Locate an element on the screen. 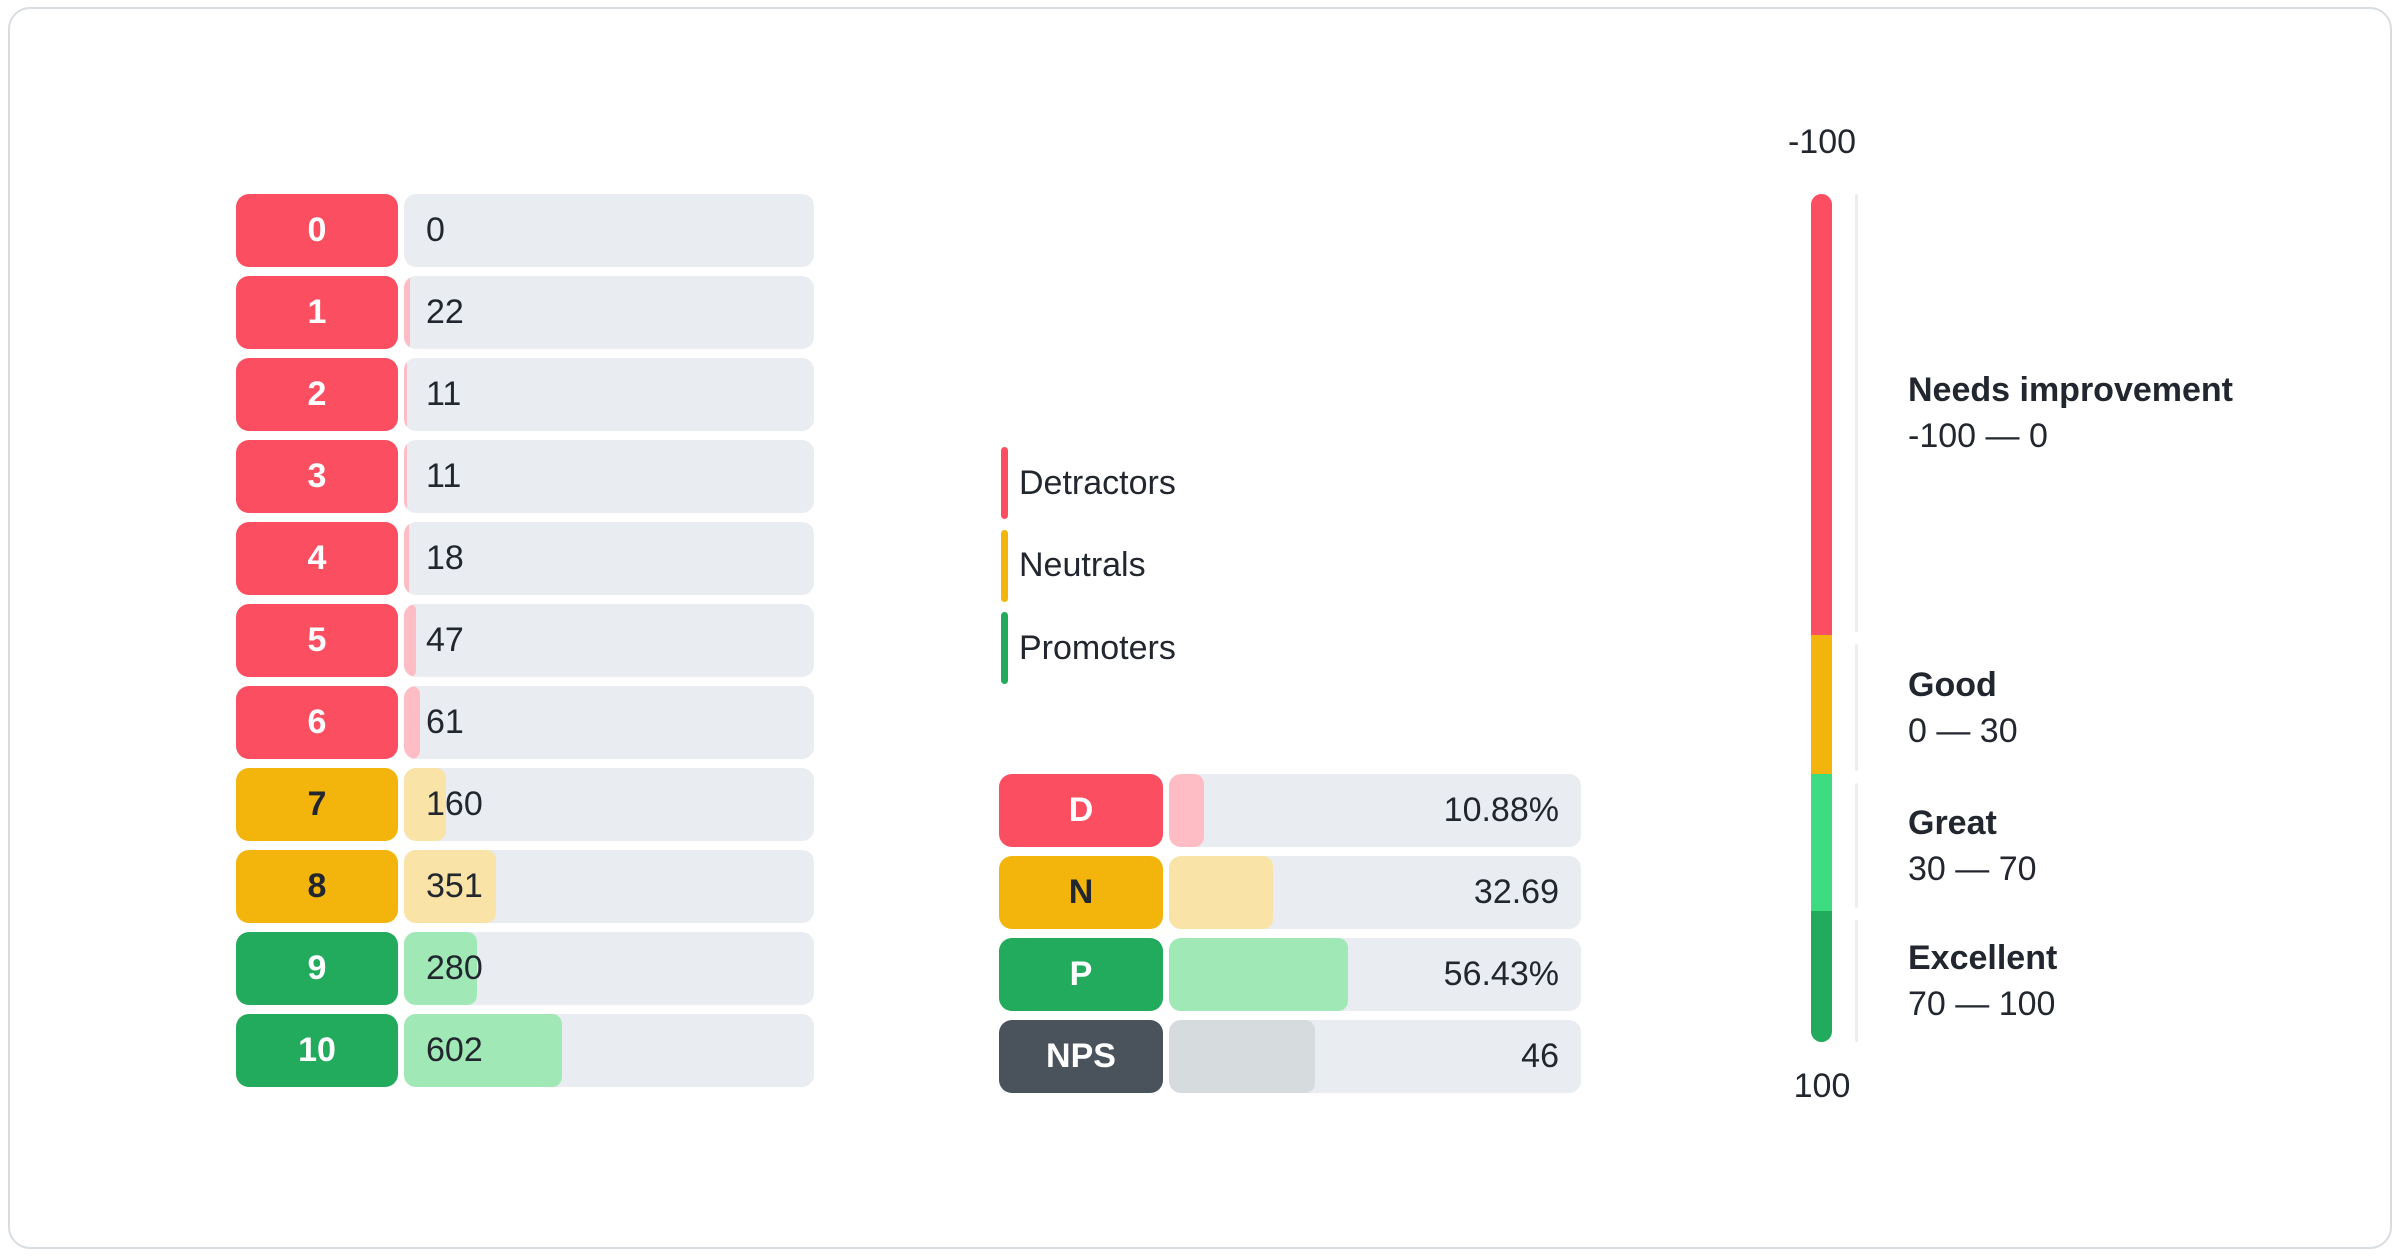 Image resolution: width=2400 pixels, height=1256 pixels. gauge-scale-bar is located at coordinates (1821, 618).